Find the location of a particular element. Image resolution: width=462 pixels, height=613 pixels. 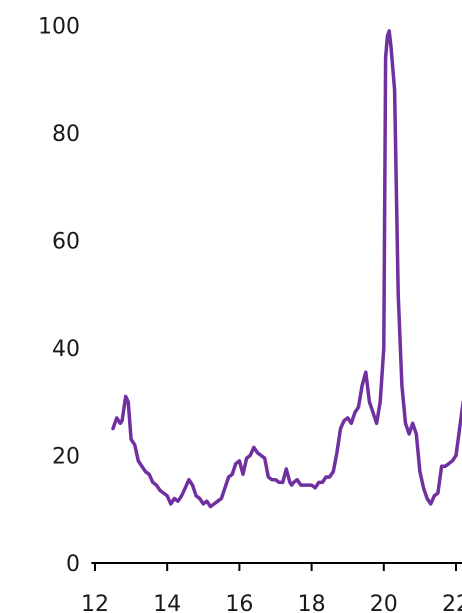

y-tick-label: 0 is located at coordinates (73, 564).